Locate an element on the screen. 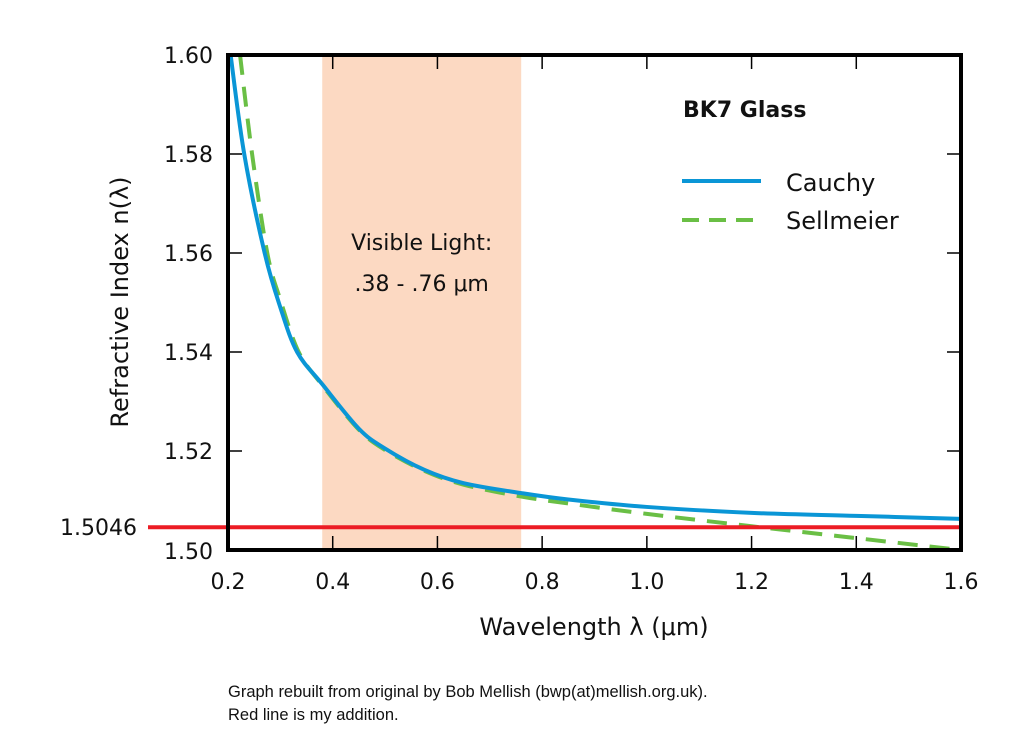  x-tick-label: 0.4 is located at coordinates (332, 582).